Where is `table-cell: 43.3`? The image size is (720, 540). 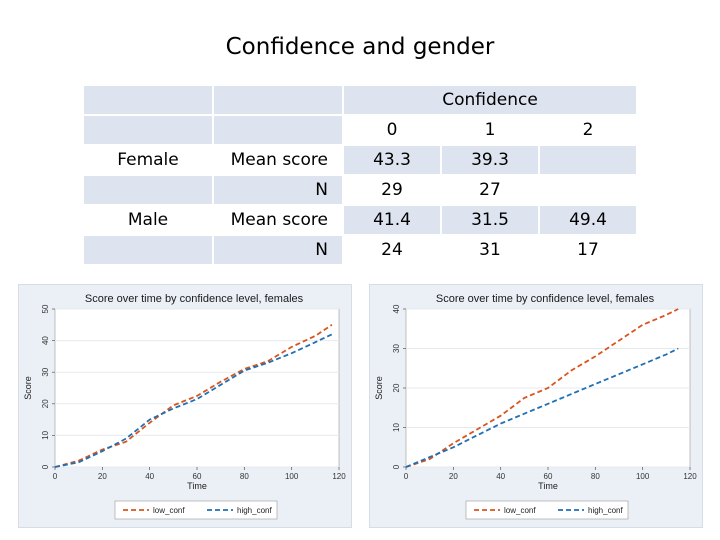 table-cell: 43.3 is located at coordinates (392, 160).